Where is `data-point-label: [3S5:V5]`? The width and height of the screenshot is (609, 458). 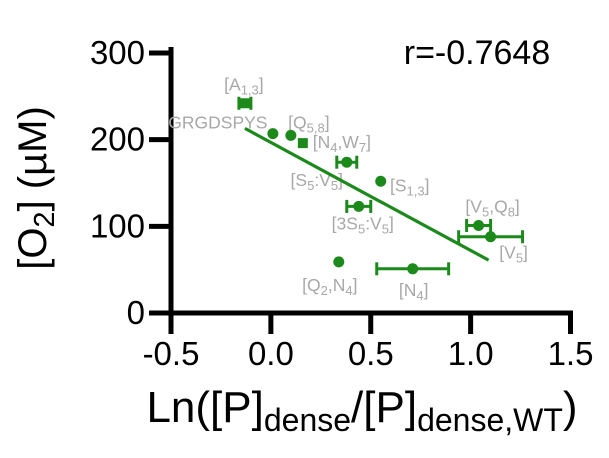
data-point-label: [3S5:V5] is located at coordinates (363, 224).